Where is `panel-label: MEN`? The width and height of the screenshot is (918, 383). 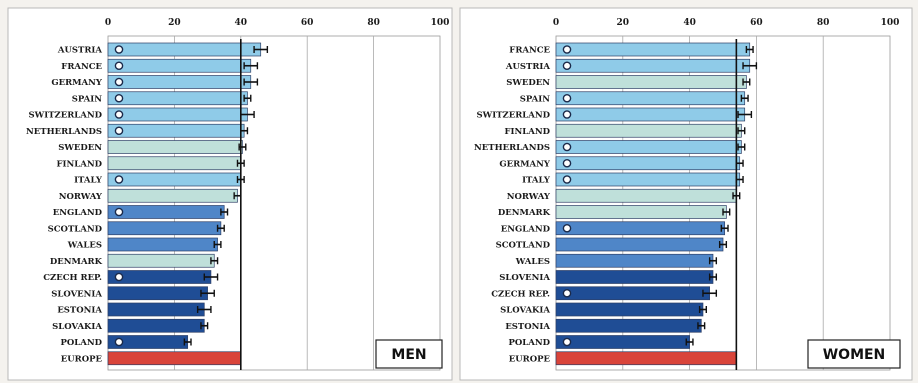
panel-label: MEN is located at coordinates (408, 355).